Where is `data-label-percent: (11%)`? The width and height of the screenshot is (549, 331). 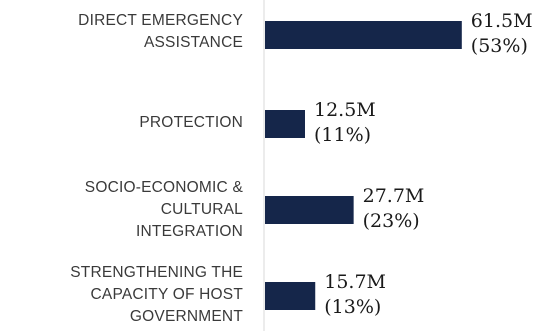 data-label-percent: (11%) is located at coordinates (343, 135).